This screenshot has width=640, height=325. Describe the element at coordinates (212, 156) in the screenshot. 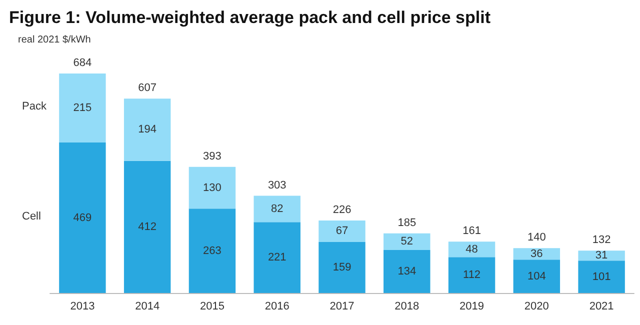

I see `total-label: 393` at that location.